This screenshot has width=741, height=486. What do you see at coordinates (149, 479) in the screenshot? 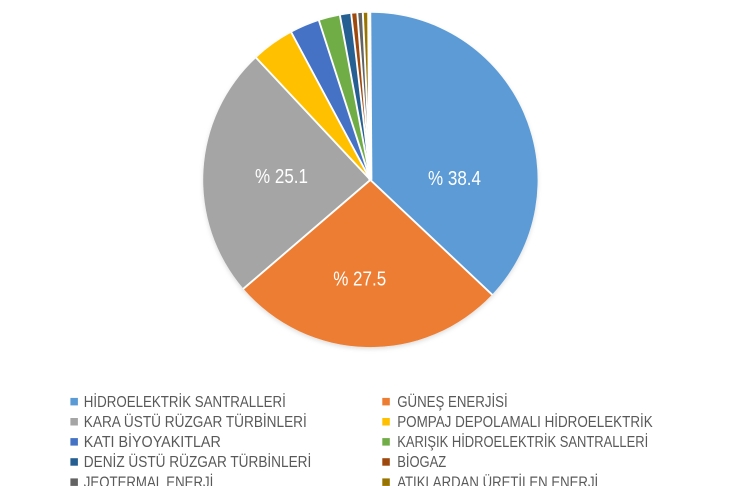
I see `svg-text: JEOTERMAL ENERJİ` at bounding box center [149, 479].